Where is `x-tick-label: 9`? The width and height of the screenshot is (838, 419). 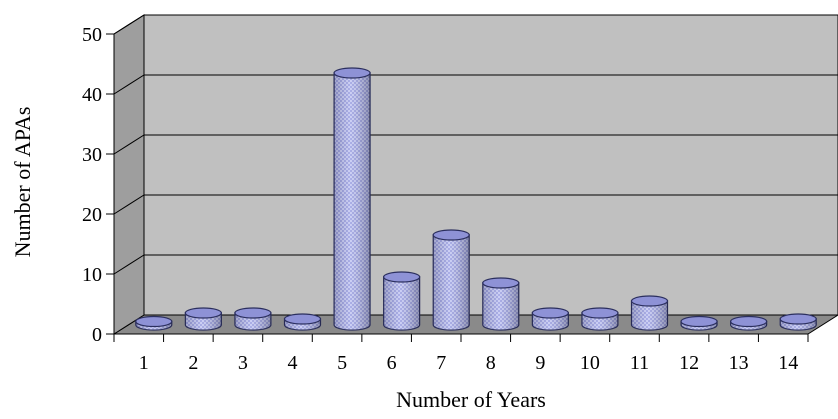
x-tick-label: 9 is located at coordinates (540, 363).